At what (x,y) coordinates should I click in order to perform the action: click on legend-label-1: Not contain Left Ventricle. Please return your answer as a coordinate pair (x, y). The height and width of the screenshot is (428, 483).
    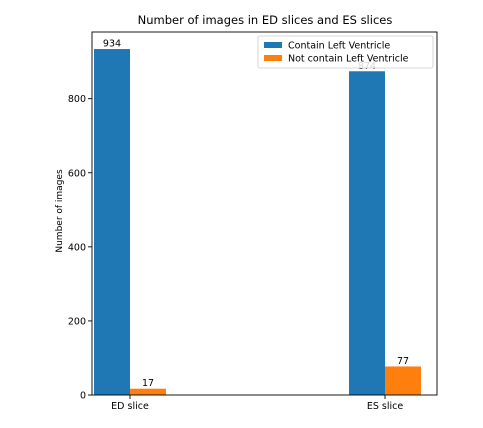
    Looking at the image, I should click on (348, 59).